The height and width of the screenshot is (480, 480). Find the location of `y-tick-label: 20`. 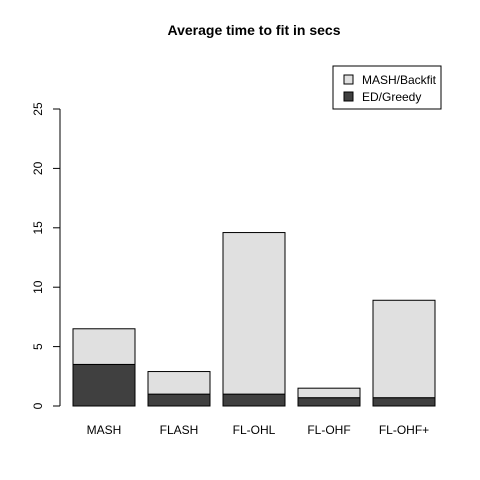

y-tick-label: 20 is located at coordinates (38, 168).